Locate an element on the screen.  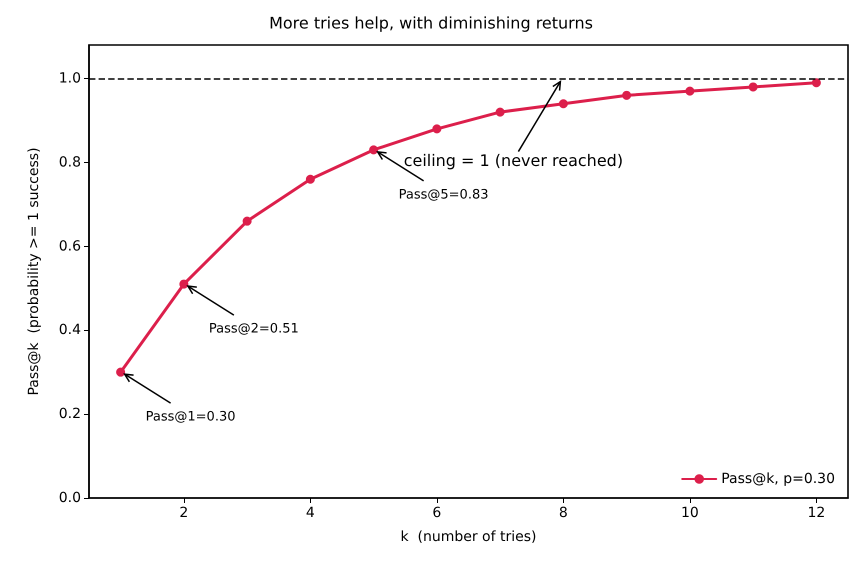
annotation: Pass@1=0.30 is located at coordinates (191, 417).